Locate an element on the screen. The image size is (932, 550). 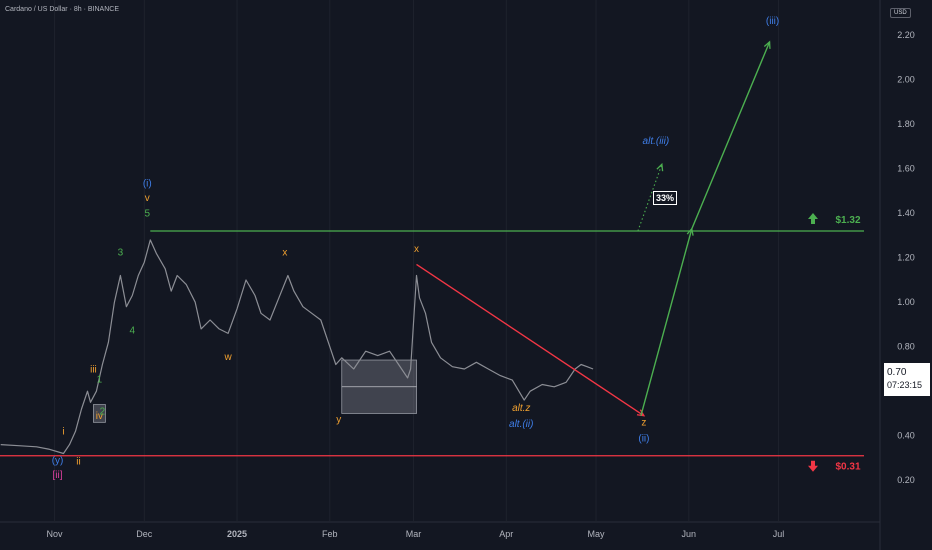
x-tick-label: Nov is located at coordinates (55, 534).